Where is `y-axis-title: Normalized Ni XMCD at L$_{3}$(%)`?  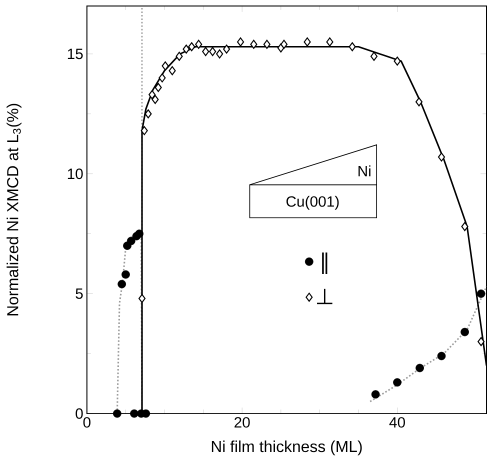 y-axis-title: Normalized Ni XMCD at L$_{3}$(%) is located at coordinates (14, 210).